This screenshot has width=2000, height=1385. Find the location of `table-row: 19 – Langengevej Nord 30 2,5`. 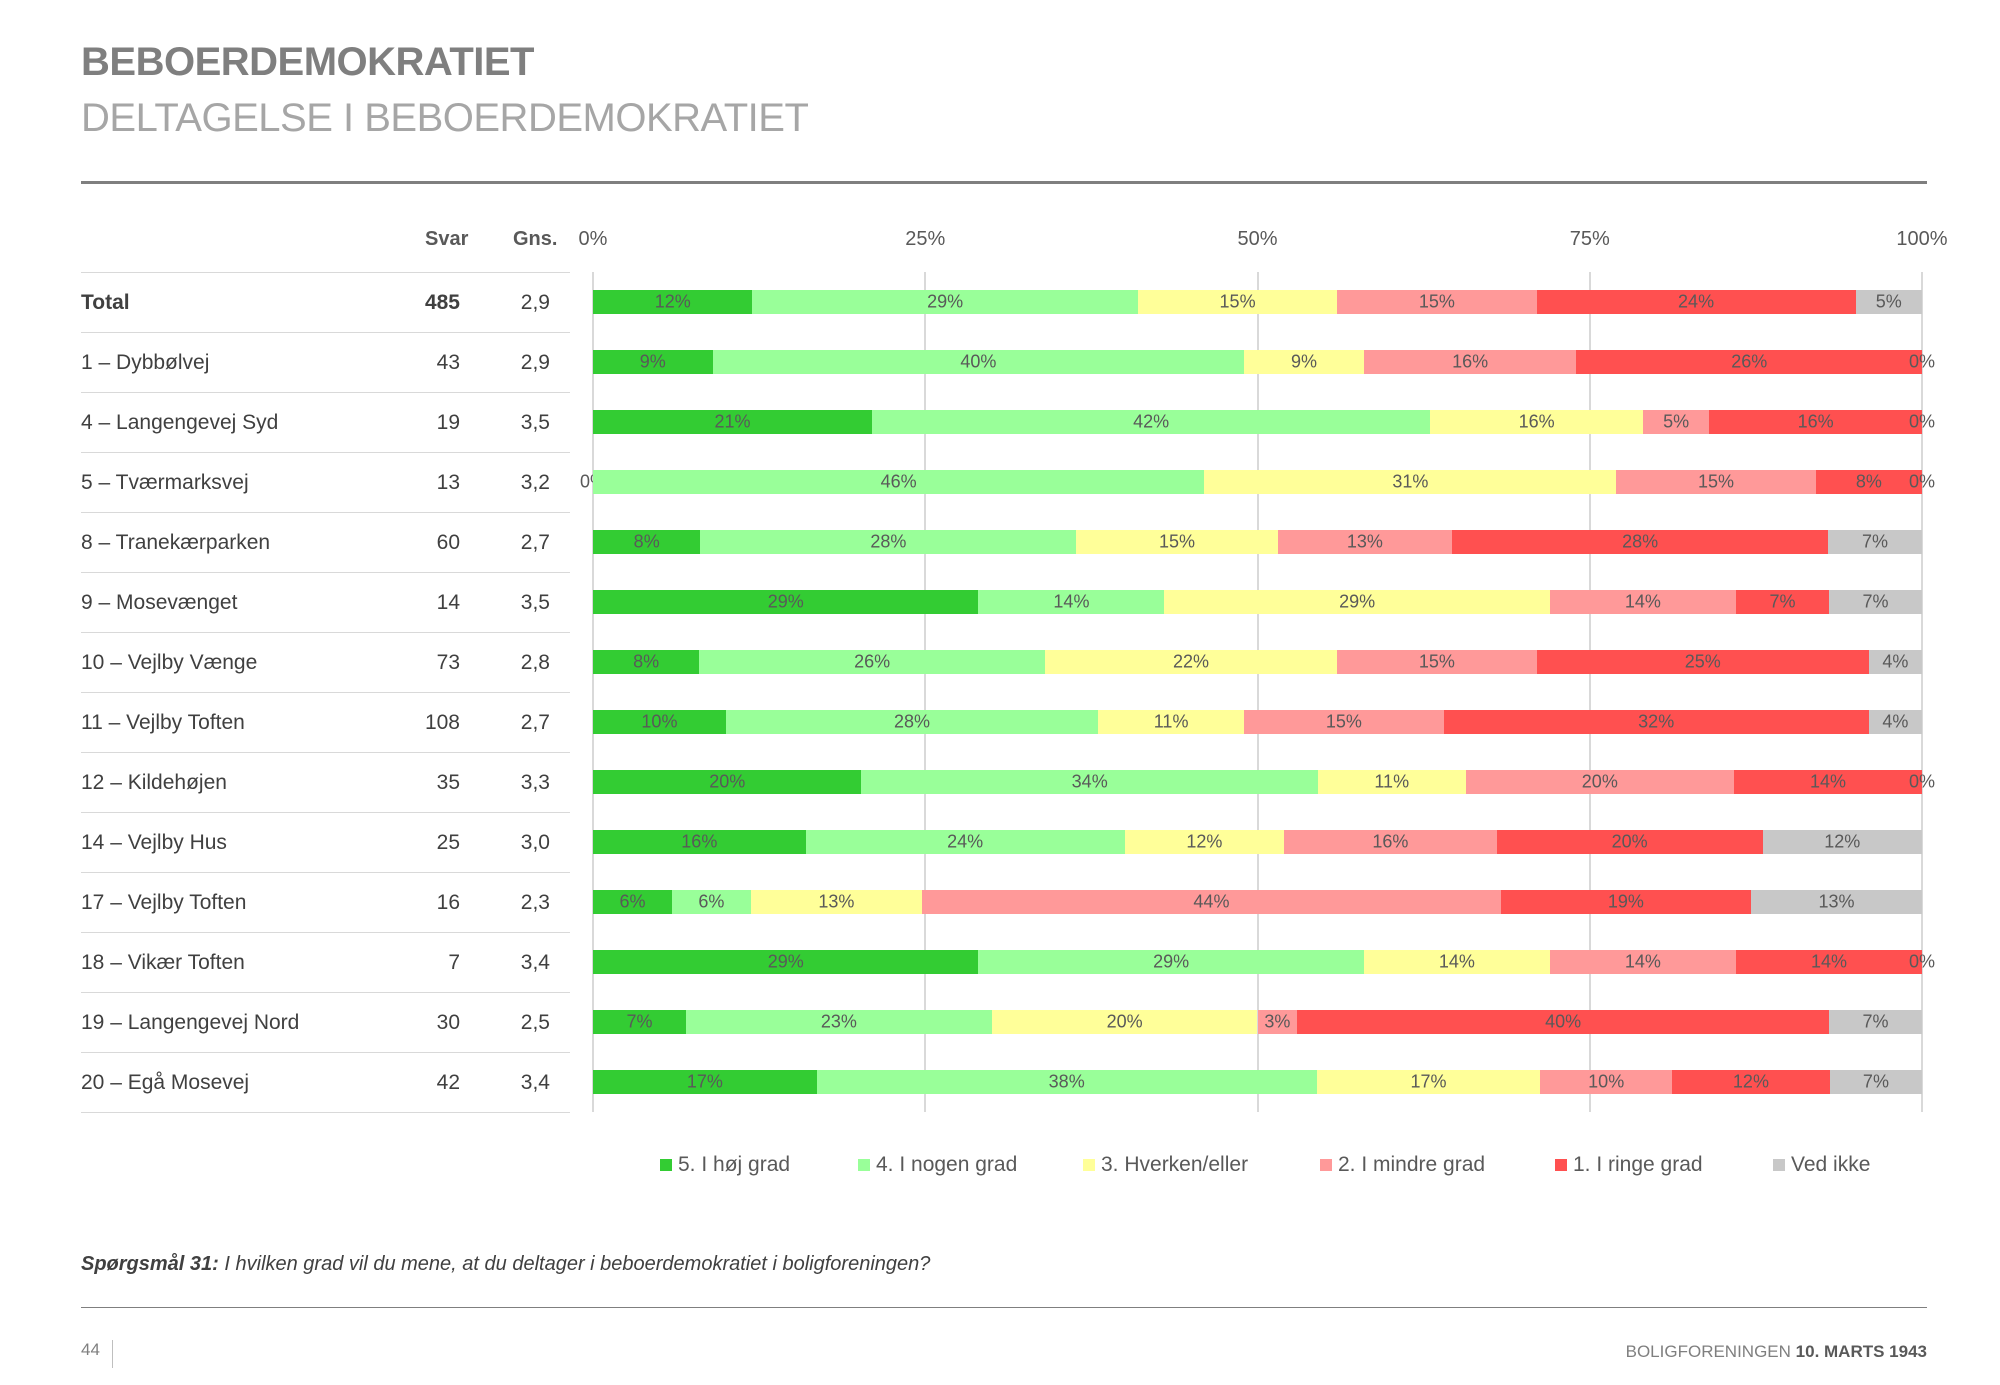

table-row: 19 – Langengevej Nord 30 2,5 is located at coordinates (325, 1022).